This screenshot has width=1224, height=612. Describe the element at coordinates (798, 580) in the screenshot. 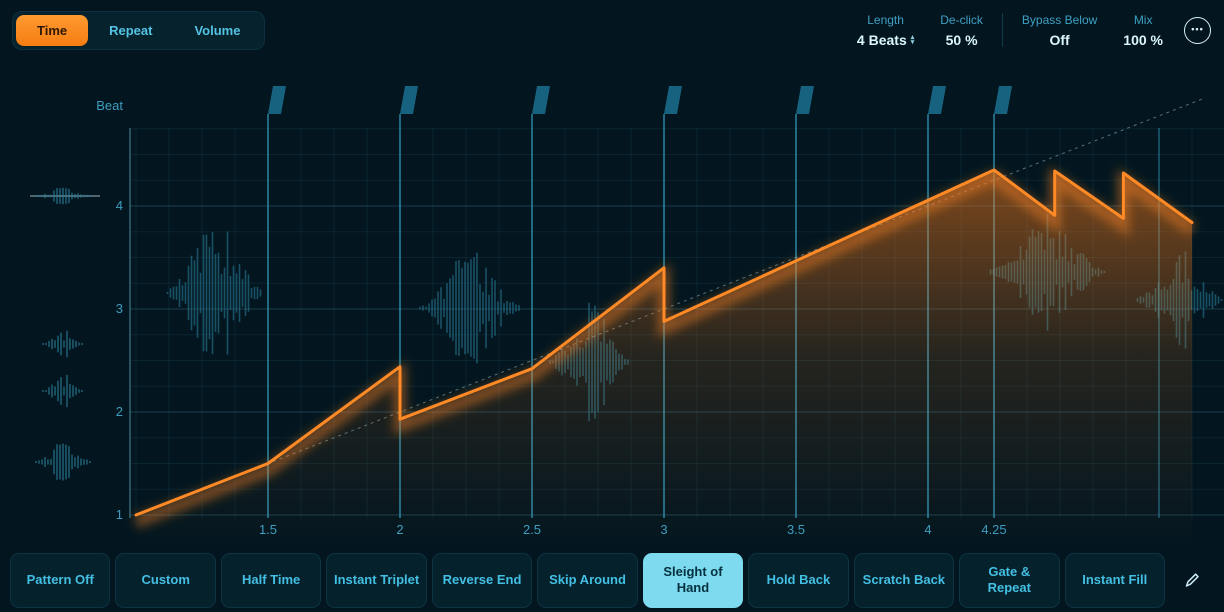

I see `preset-hold-back: Hold Back` at that location.